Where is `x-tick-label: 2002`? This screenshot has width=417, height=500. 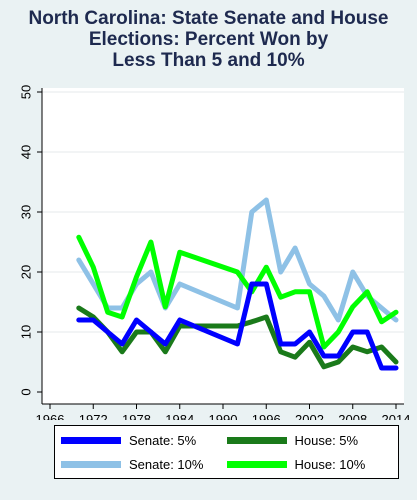
x-tick-label: 2002 is located at coordinates (309, 416).